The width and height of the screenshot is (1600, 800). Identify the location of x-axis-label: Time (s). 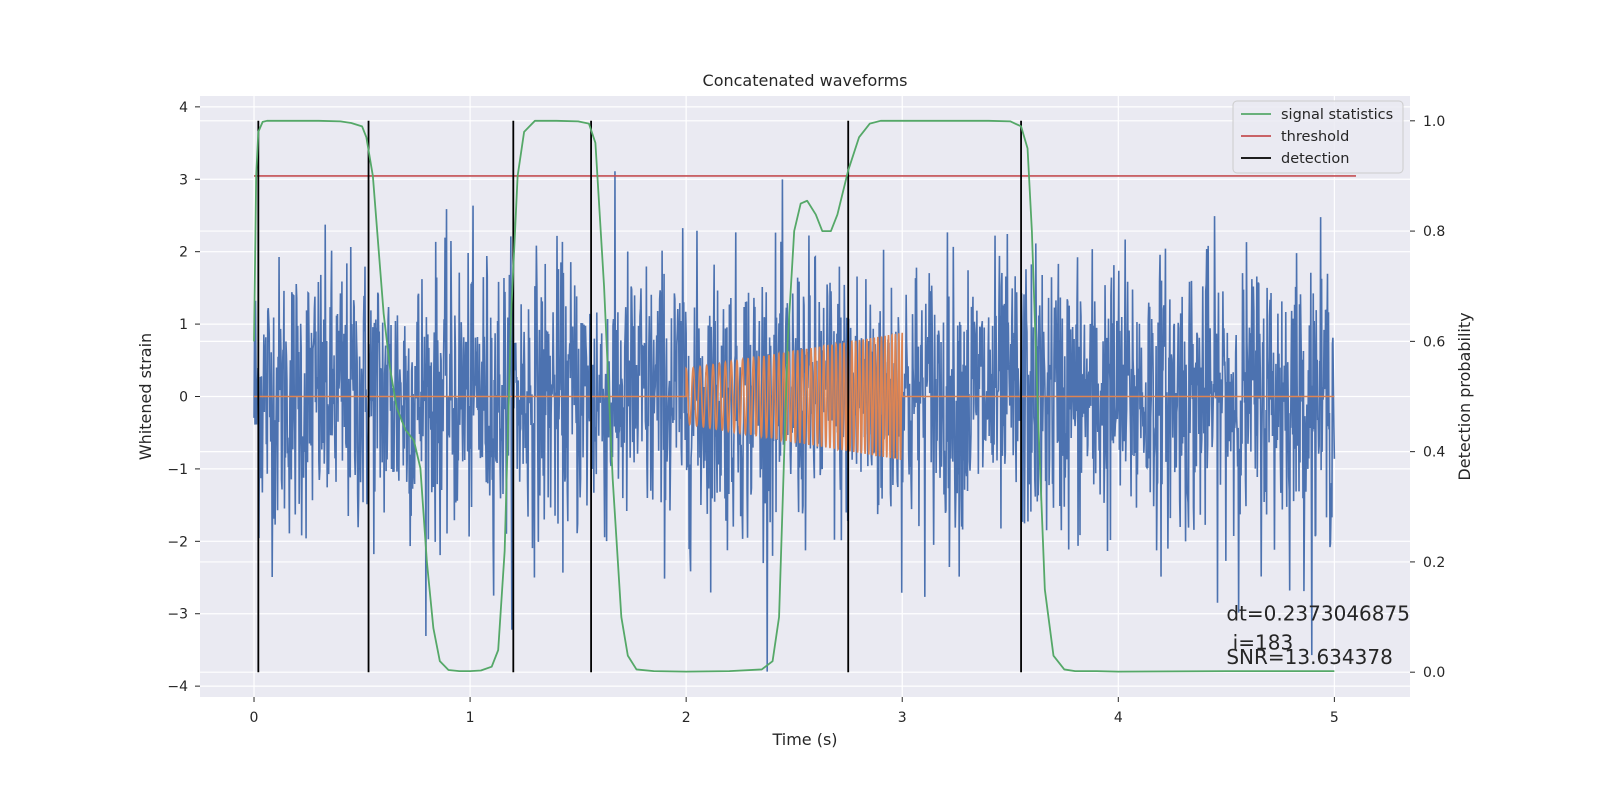
(804, 739).